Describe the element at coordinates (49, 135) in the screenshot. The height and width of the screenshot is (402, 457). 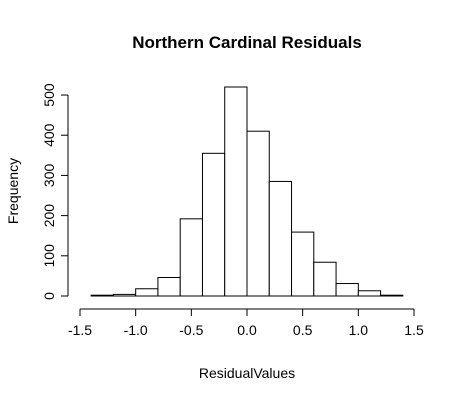
I see `y-tick-label: 400` at that location.